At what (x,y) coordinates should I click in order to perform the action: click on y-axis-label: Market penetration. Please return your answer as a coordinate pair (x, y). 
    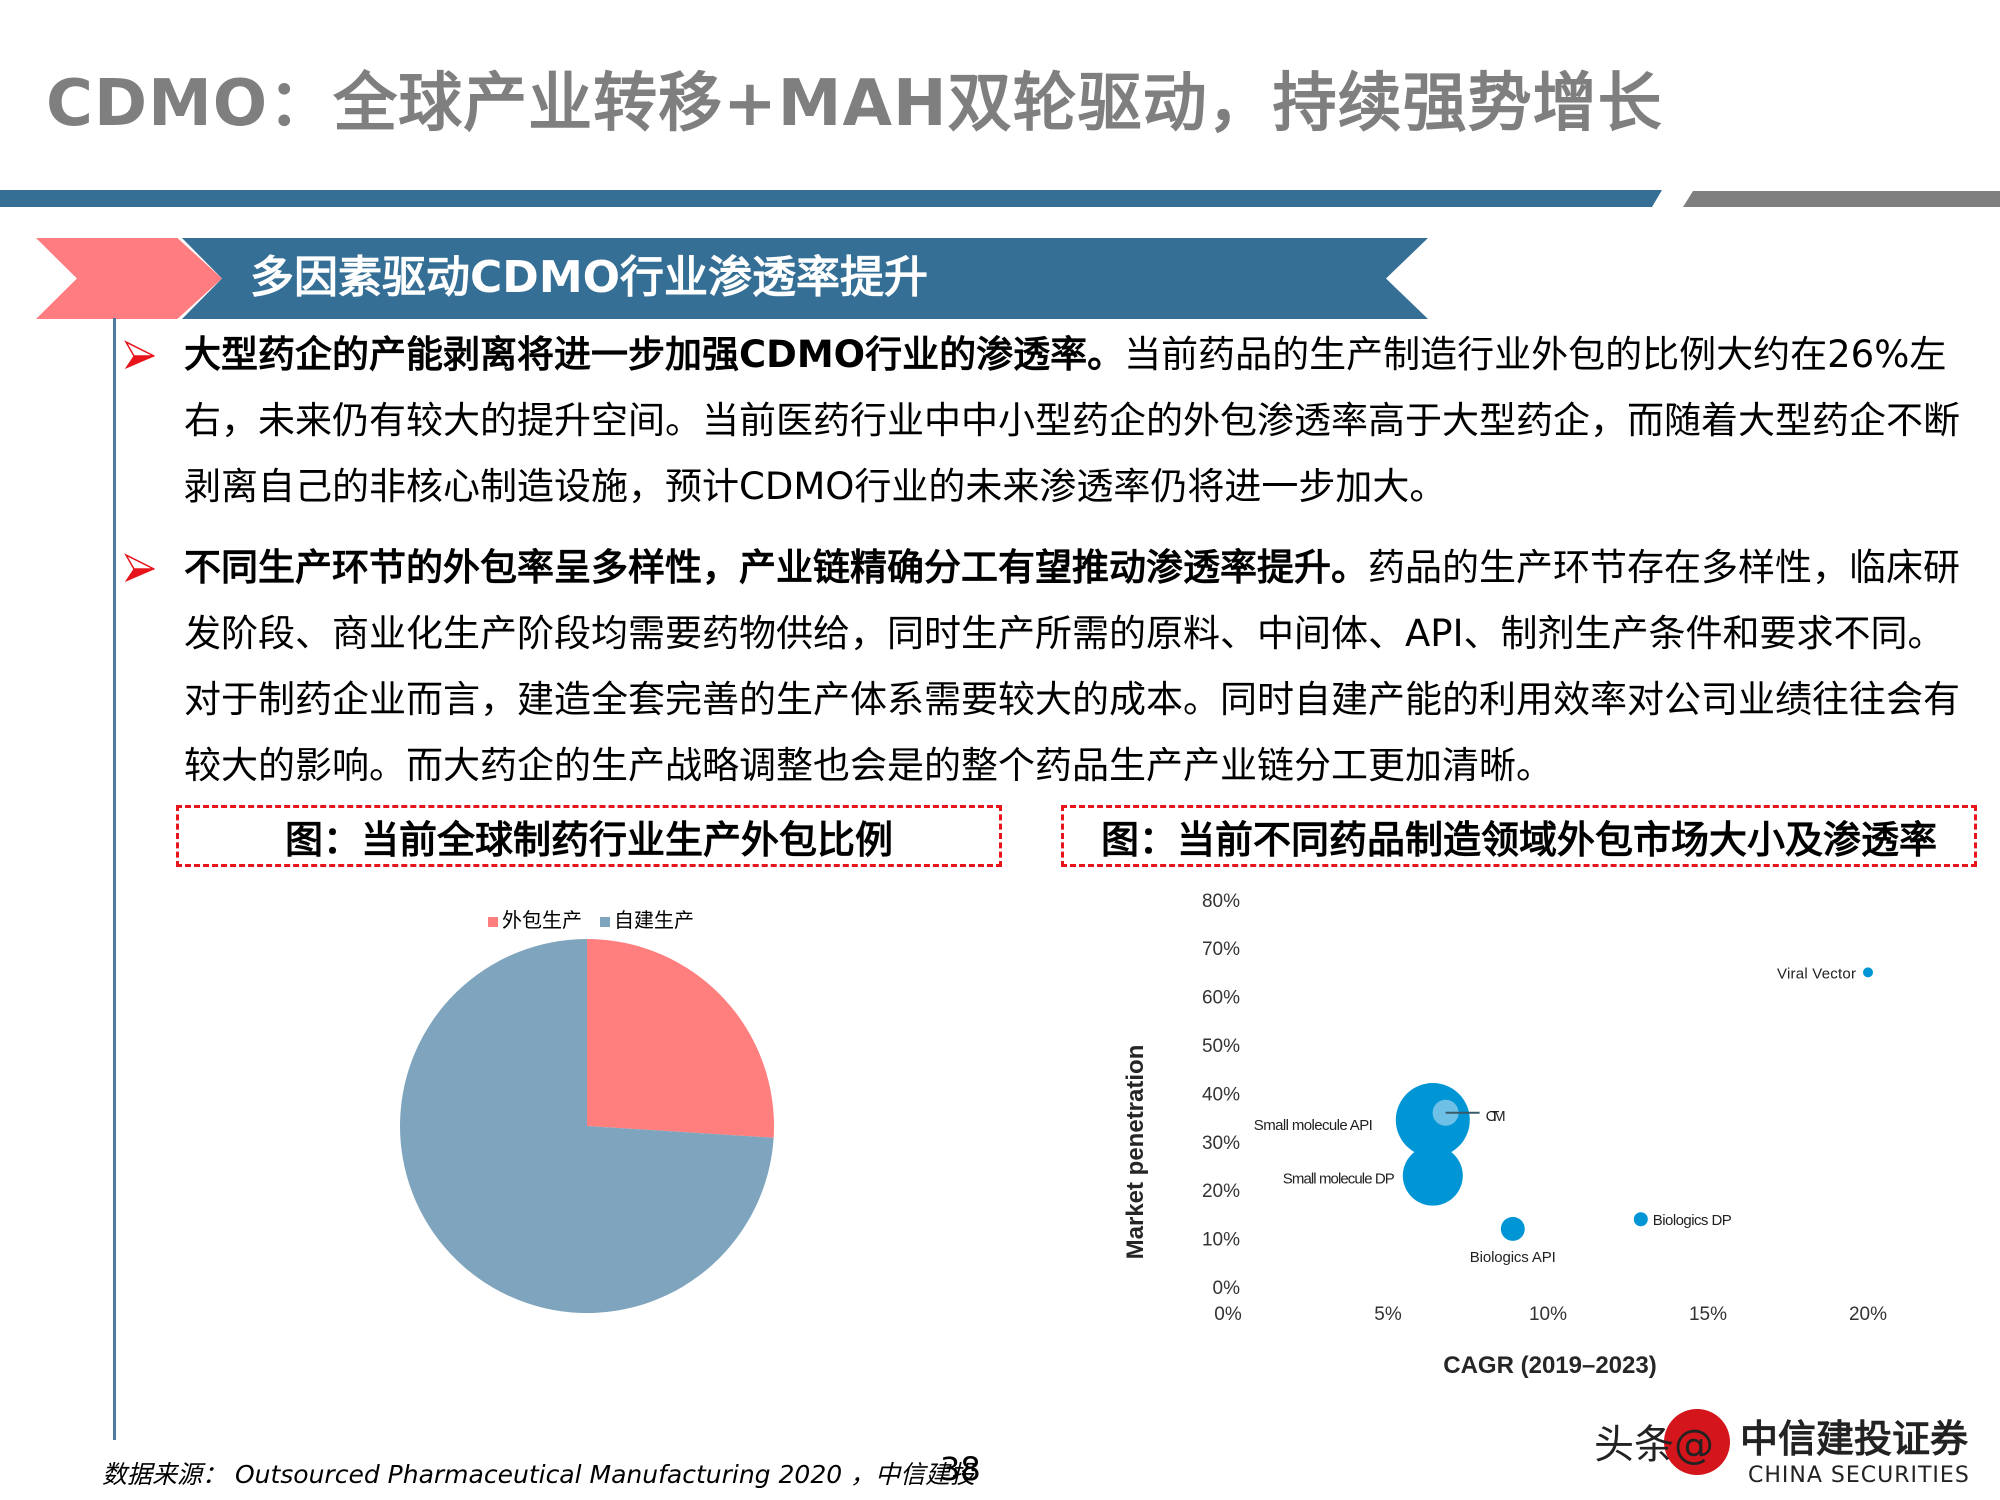
    Looking at the image, I should click on (1135, 1152).